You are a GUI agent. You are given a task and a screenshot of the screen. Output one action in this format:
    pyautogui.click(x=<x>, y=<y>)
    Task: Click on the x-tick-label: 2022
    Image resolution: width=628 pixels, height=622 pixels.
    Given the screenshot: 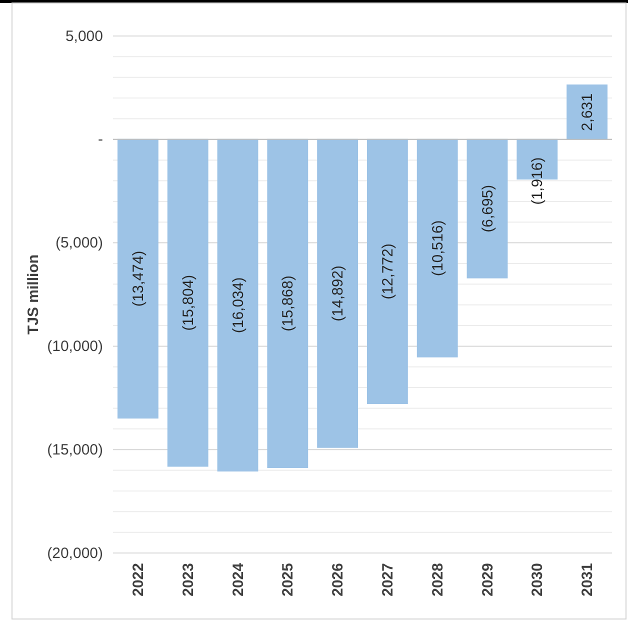 What is the action you would take?
    pyautogui.click(x=138, y=579)
    